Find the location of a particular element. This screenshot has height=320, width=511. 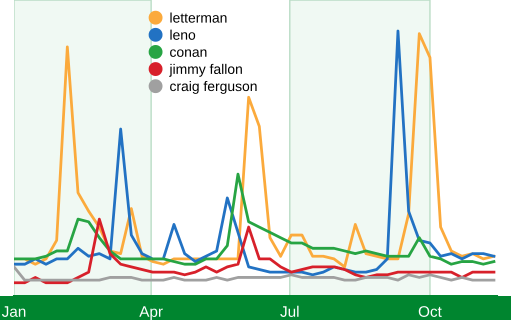

legend-label: craig ferguson is located at coordinates (213, 87).